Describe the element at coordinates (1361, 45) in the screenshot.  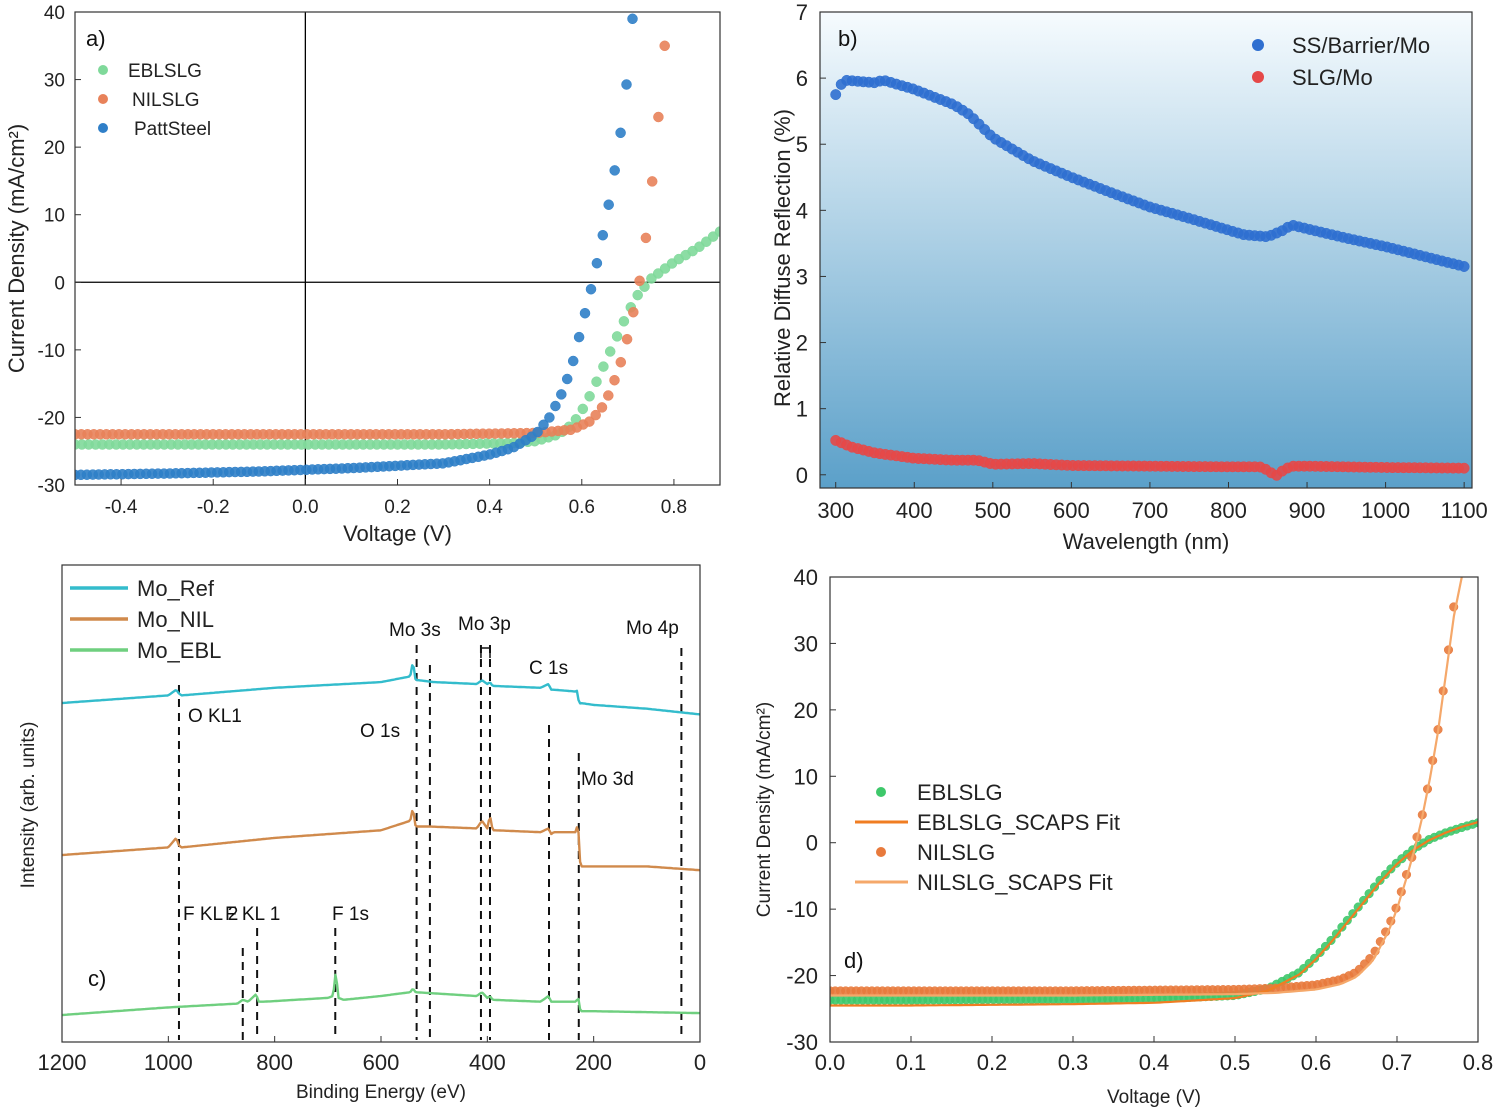
I see `panel-b-legend-label-0: SS/Barrier/Mo` at that location.